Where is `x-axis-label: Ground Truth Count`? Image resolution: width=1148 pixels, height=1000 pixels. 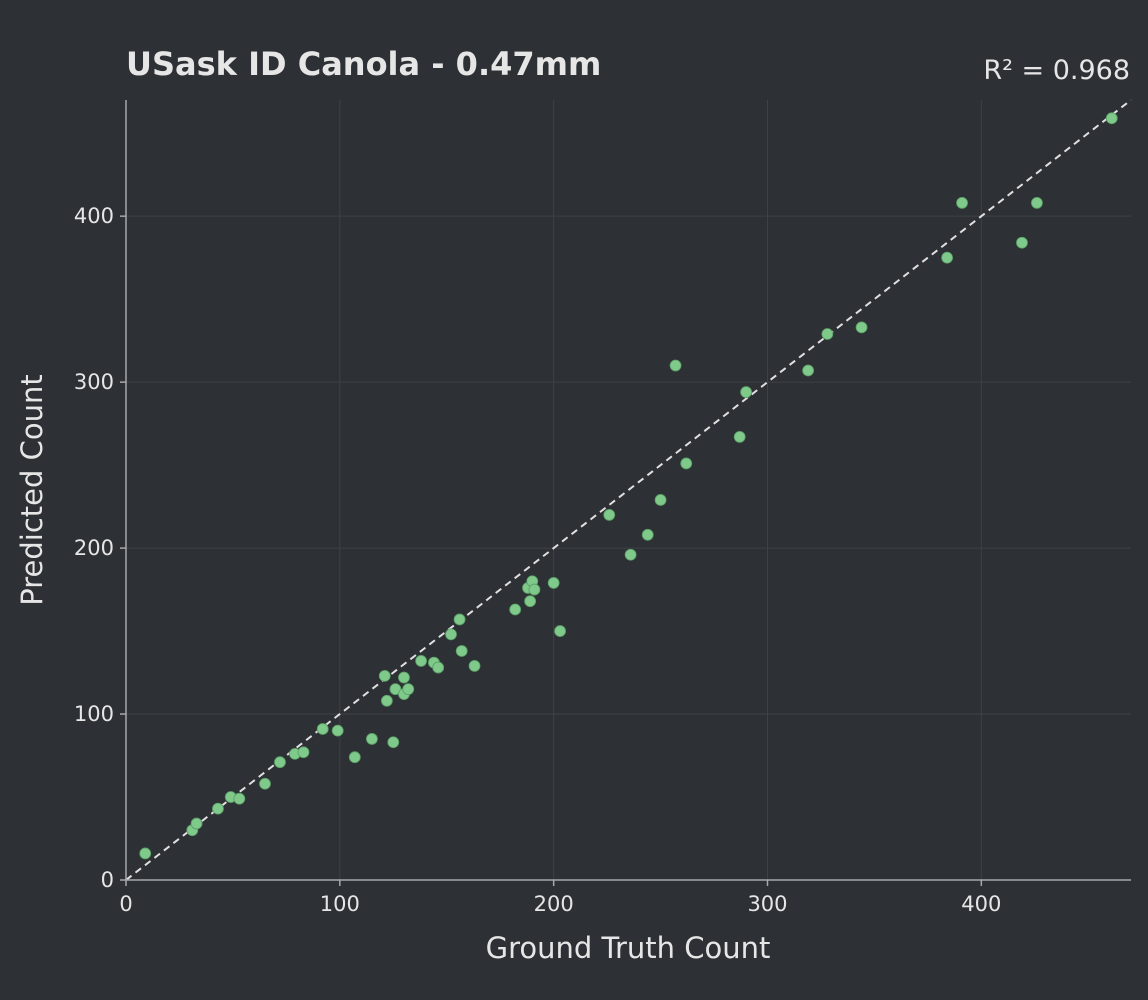 x-axis-label: Ground Truth Count is located at coordinates (628, 948).